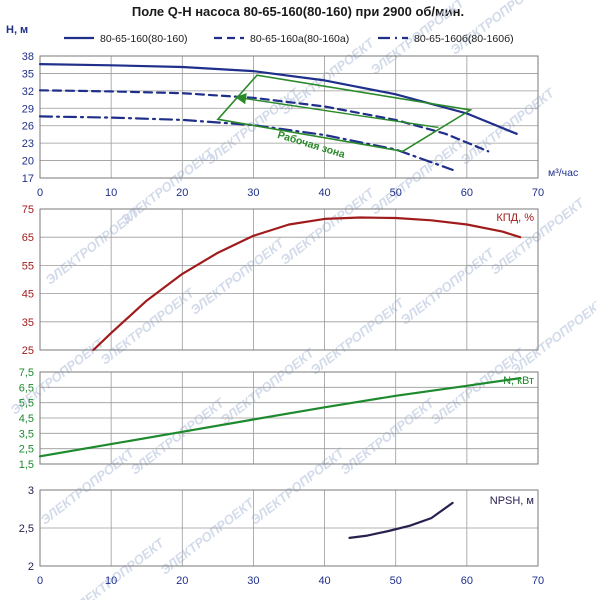 The image size is (596, 600). What do you see at coordinates (31, 491) in the screenshot?
I see `y-tick-label: 3` at bounding box center [31, 491].